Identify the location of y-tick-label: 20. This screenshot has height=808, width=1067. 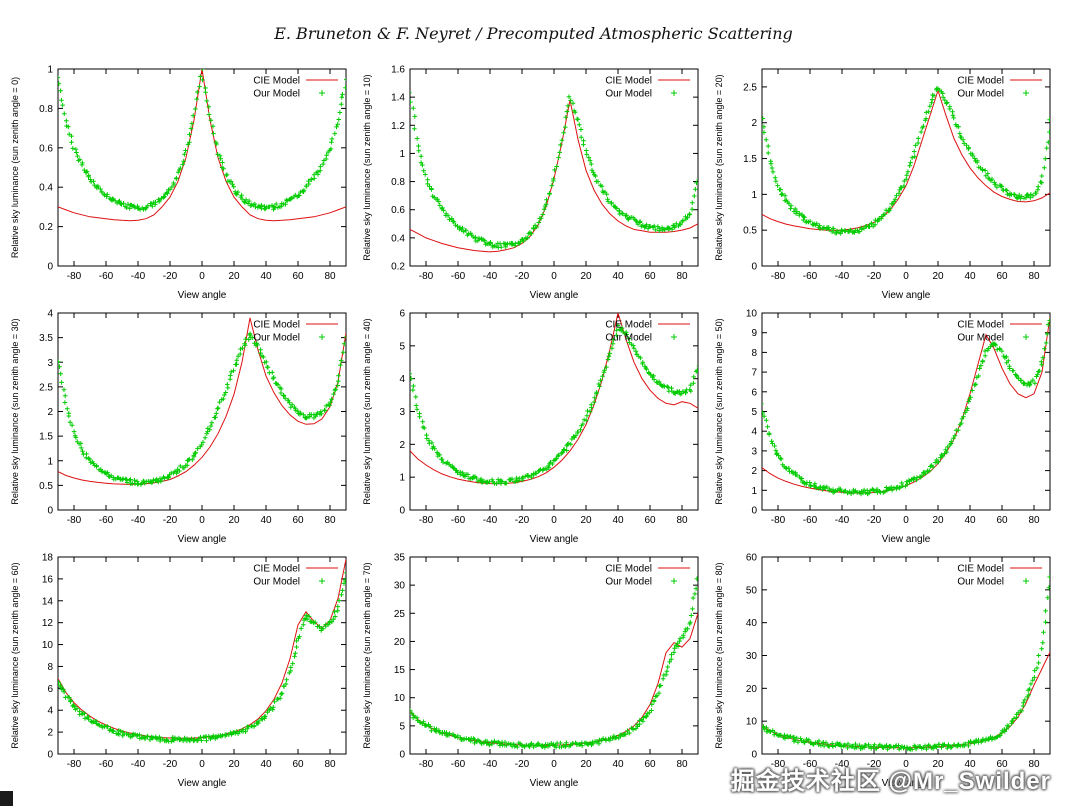
(752, 689).